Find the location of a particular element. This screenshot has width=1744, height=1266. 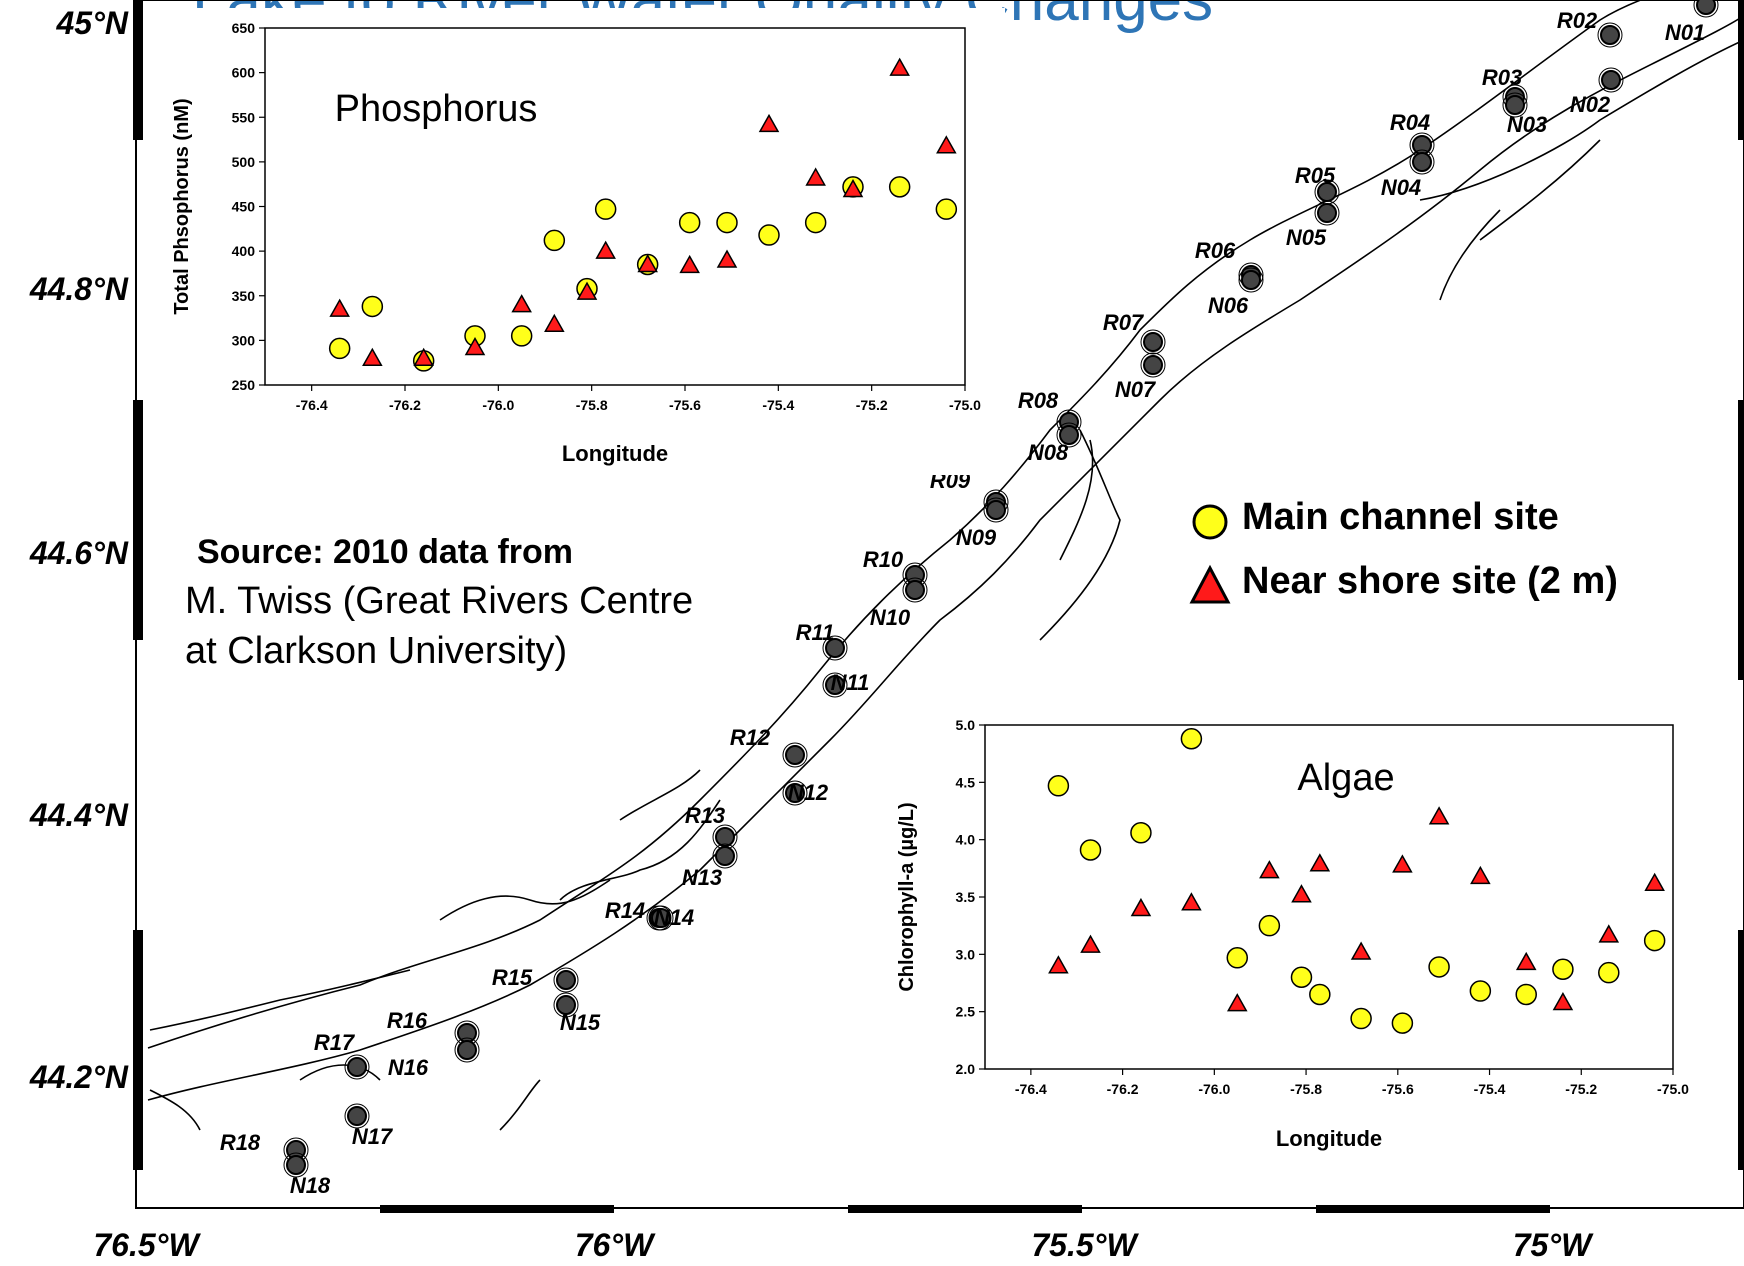

lat-label: 44.4°N is located at coordinates (79, 815).